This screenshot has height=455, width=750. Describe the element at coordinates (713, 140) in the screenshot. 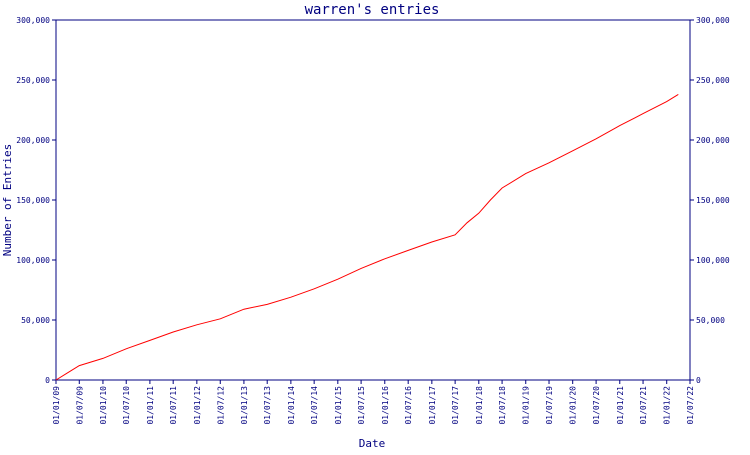

I see `y-tick-label-right: 200,000` at that location.